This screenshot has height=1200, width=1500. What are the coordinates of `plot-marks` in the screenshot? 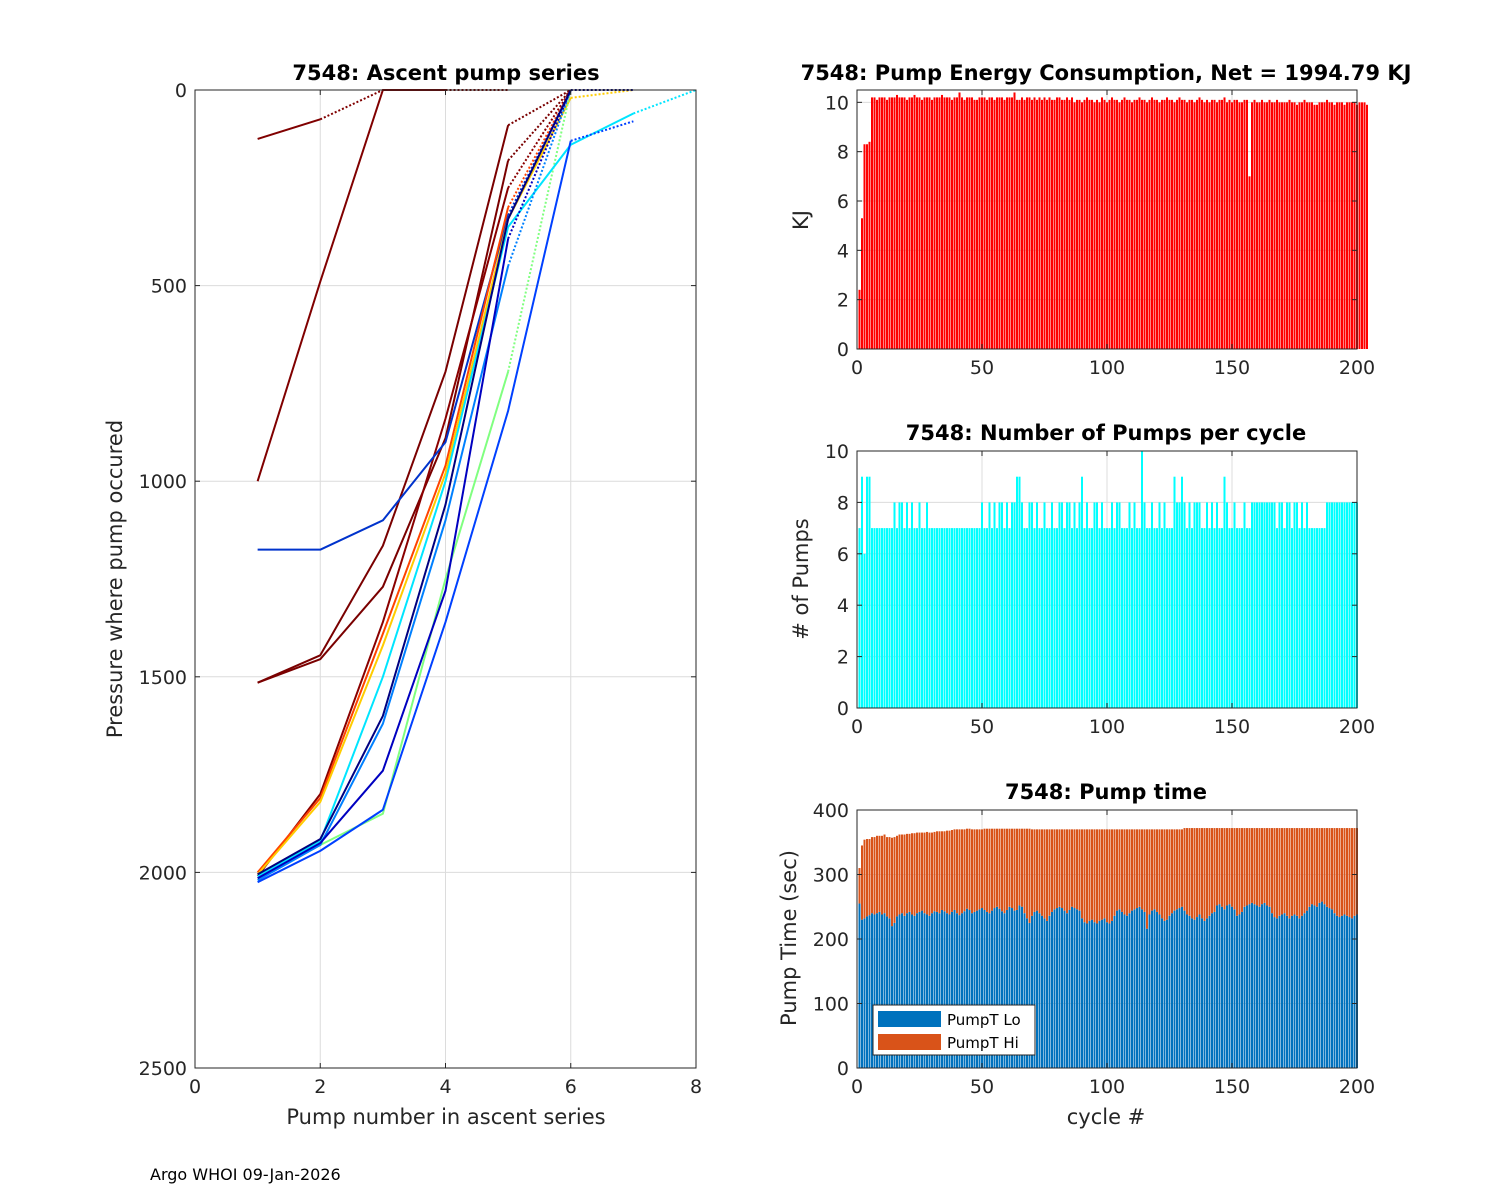 It's located at (1108, 579).